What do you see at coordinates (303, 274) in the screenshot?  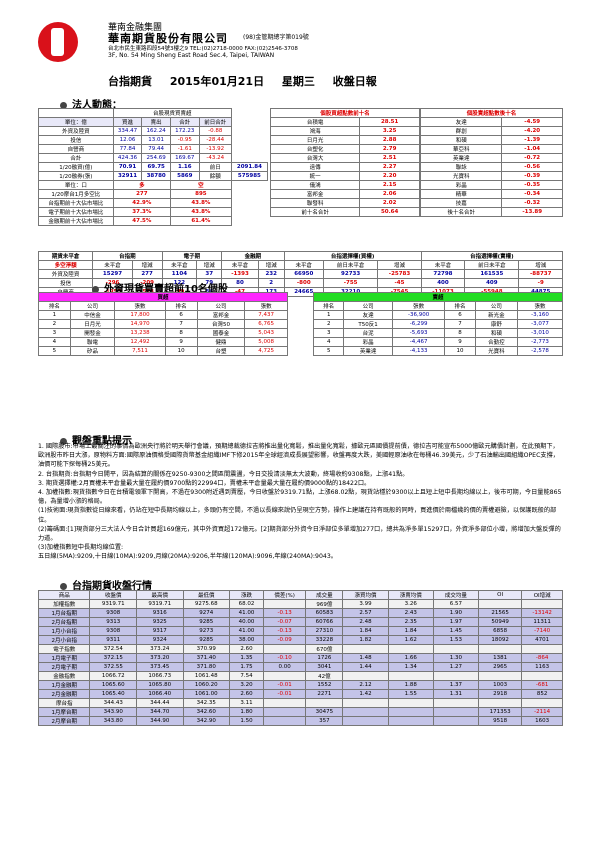 I see `cell: 66950` at bounding box center [303, 274].